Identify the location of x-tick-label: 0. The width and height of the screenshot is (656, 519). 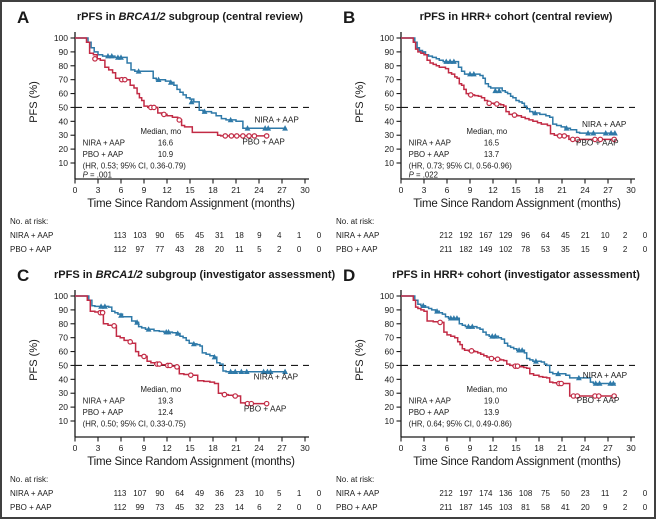
(401, 448).